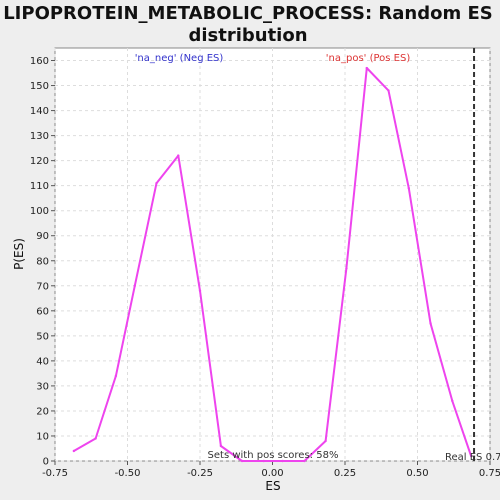 The image size is (500, 500). What do you see at coordinates (39, 211) in the screenshot?
I see `y-tick-label: 100` at bounding box center [39, 211].